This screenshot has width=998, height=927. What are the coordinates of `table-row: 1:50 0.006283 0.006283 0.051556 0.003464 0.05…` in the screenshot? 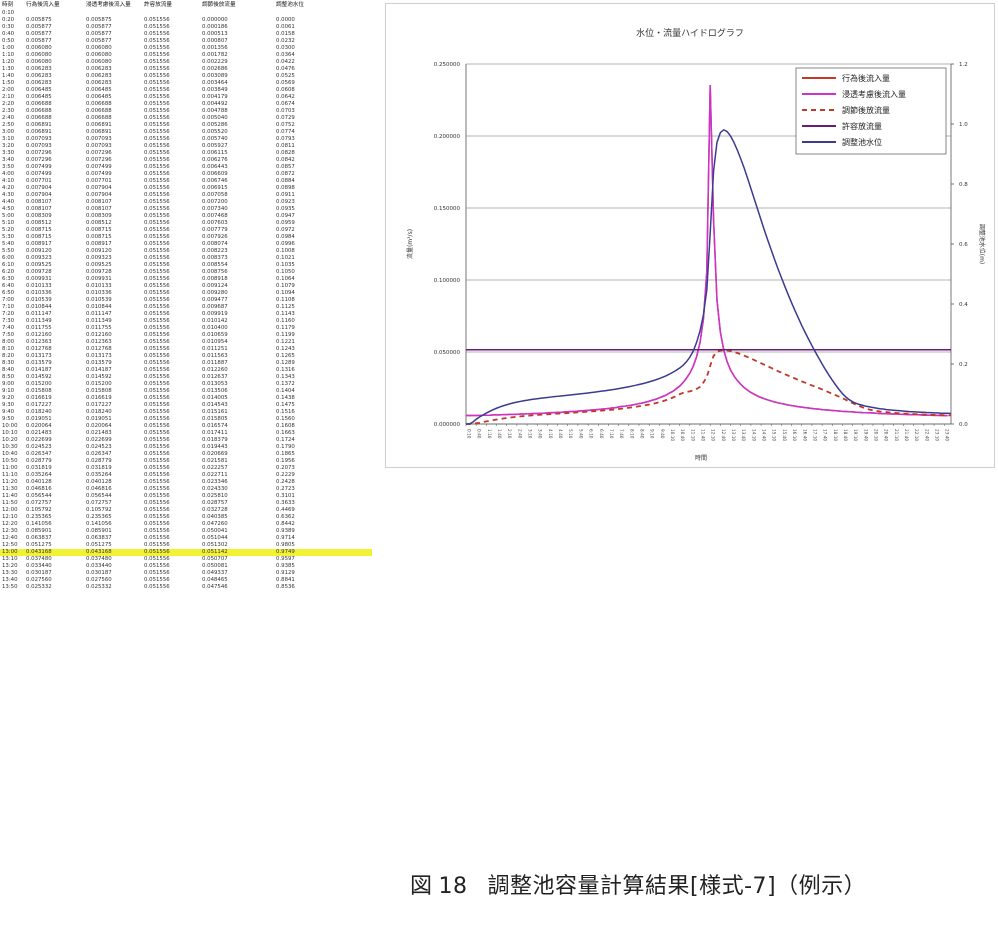 It's located at (186, 83).